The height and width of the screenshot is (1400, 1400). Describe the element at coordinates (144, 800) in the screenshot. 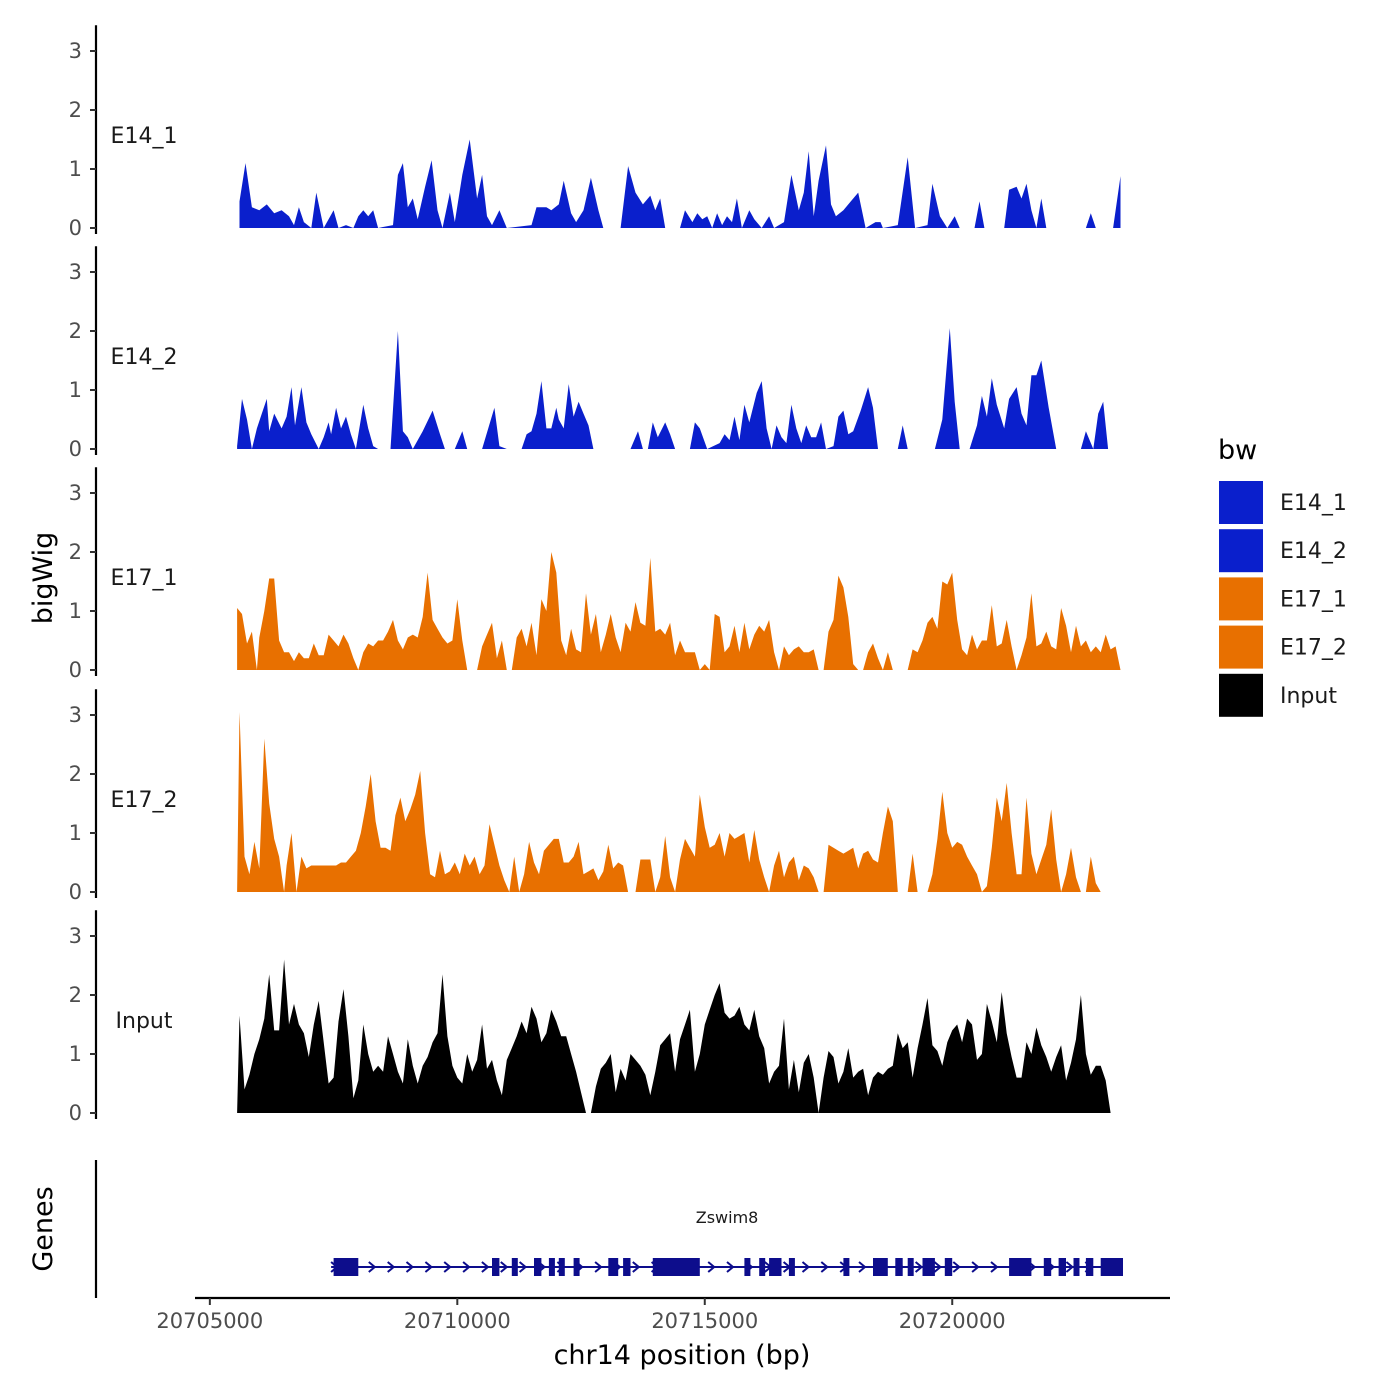

I see `track-label: E17_2` at that location.